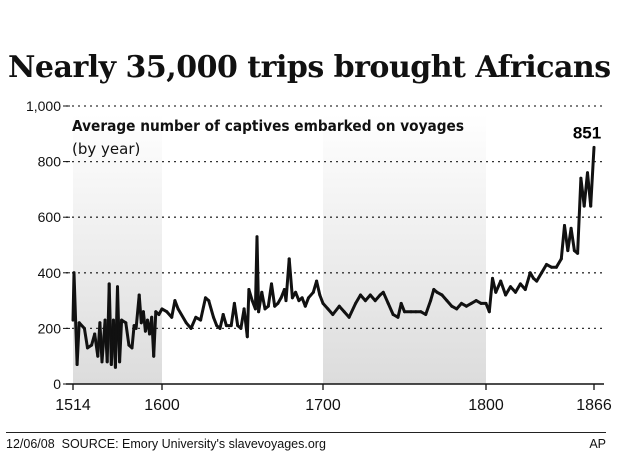 The width and height of the screenshot is (620, 465). I want to click on x-tick-label: 1800, so click(486, 405).